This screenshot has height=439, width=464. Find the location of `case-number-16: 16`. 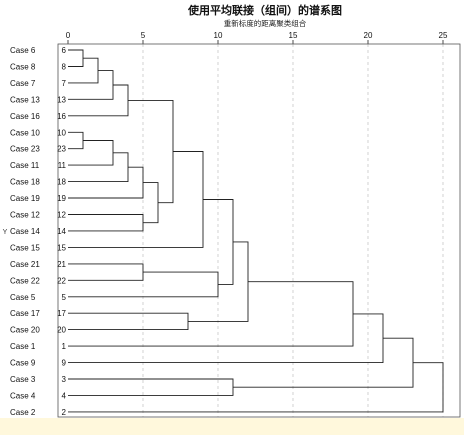

case-number-16: 16 is located at coordinates (61, 116).